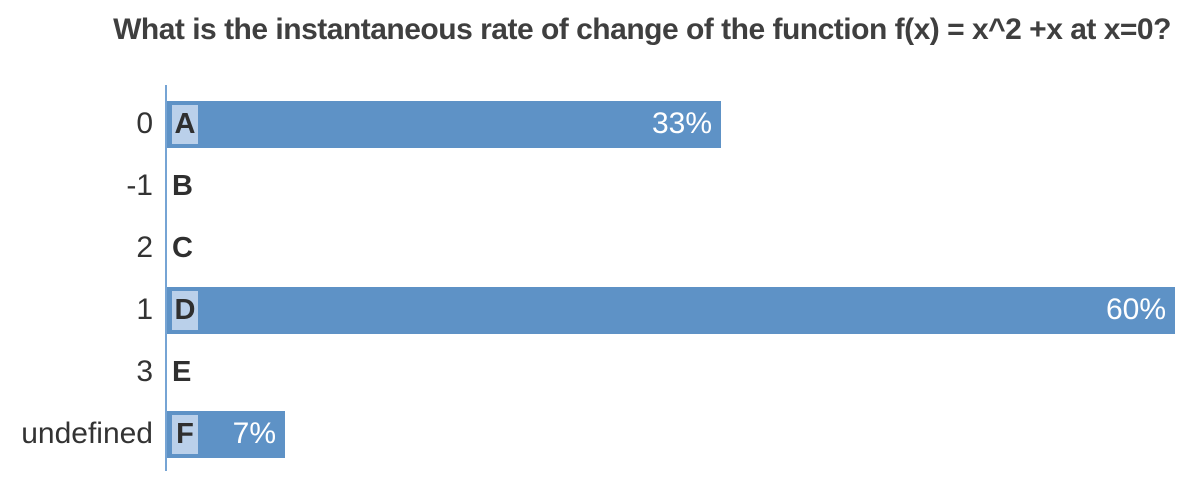 This screenshot has width=1200, height=502. What do you see at coordinates (182, 371) in the screenshot?
I see `option-letter-chip: E` at bounding box center [182, 371].